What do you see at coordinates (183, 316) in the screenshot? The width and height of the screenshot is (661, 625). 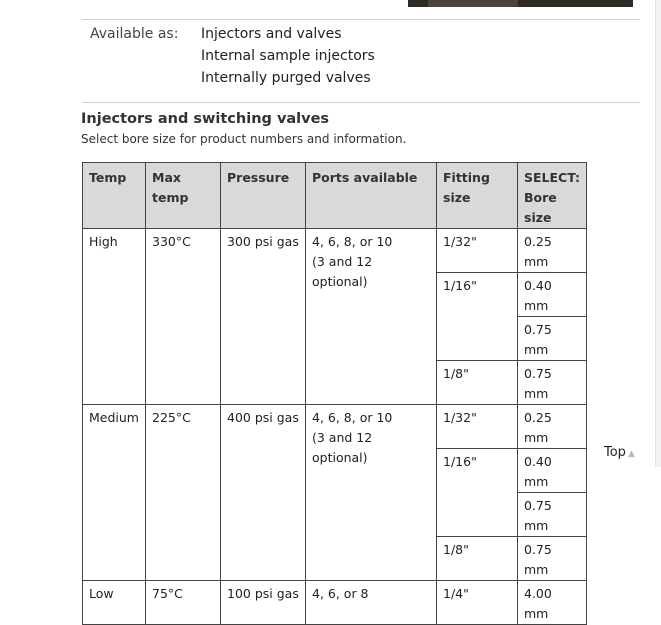 I see `max-temp-cell: 330°C` at bounding box center [183, 316].